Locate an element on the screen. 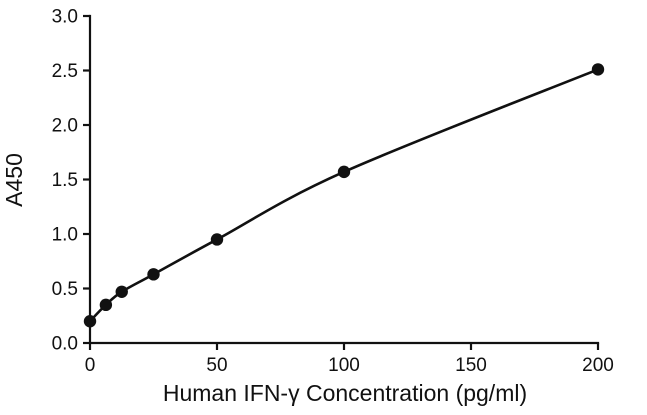 The width and height of the screenshot is (647, 415). y-tick-label: 1.5 is located at coordinates (65, 180).